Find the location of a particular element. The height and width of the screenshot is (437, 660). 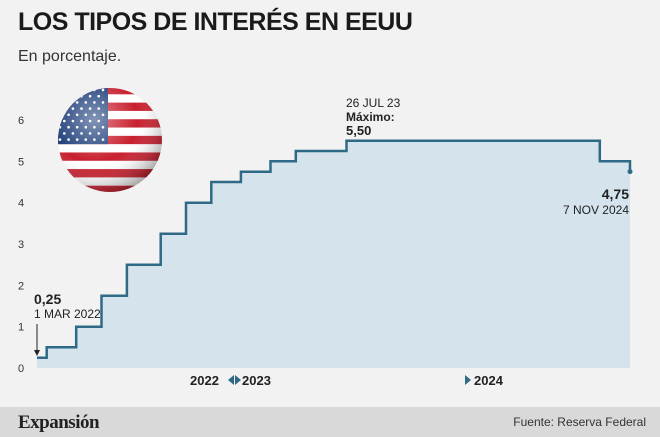

start-value-label: 0,25 is located at coordinates (47, 299).